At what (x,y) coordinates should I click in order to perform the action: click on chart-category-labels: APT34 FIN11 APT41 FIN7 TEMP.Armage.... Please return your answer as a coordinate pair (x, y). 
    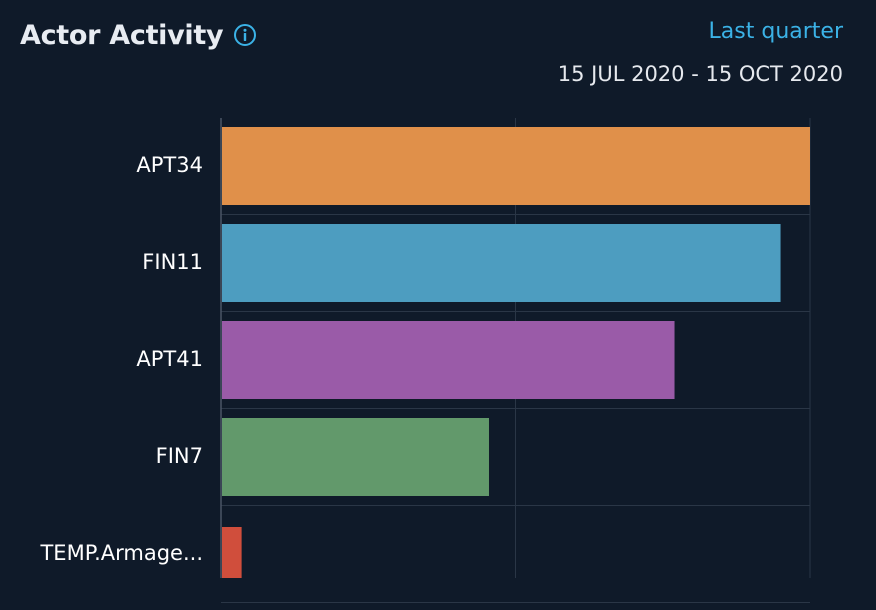
    Looking at the image, I should click on (121, 359).